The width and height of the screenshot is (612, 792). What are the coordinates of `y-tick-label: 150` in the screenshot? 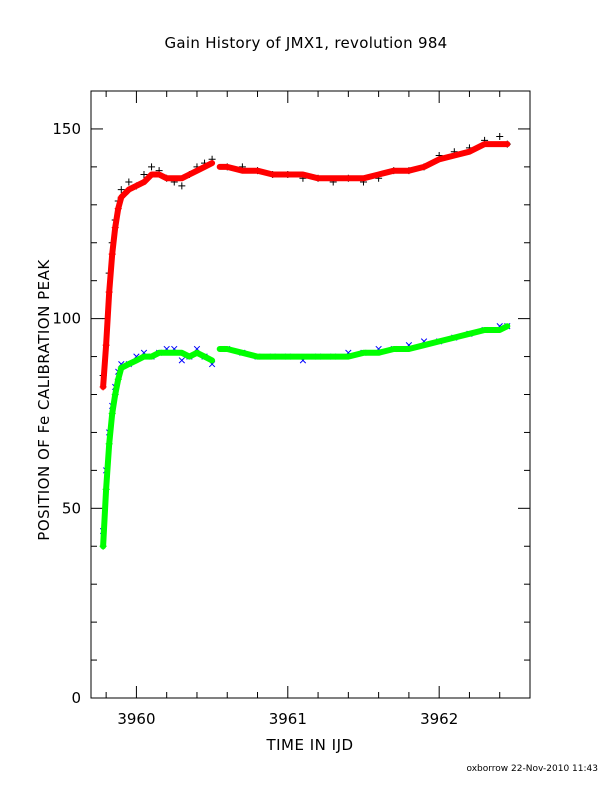 It's located at (66, 129).